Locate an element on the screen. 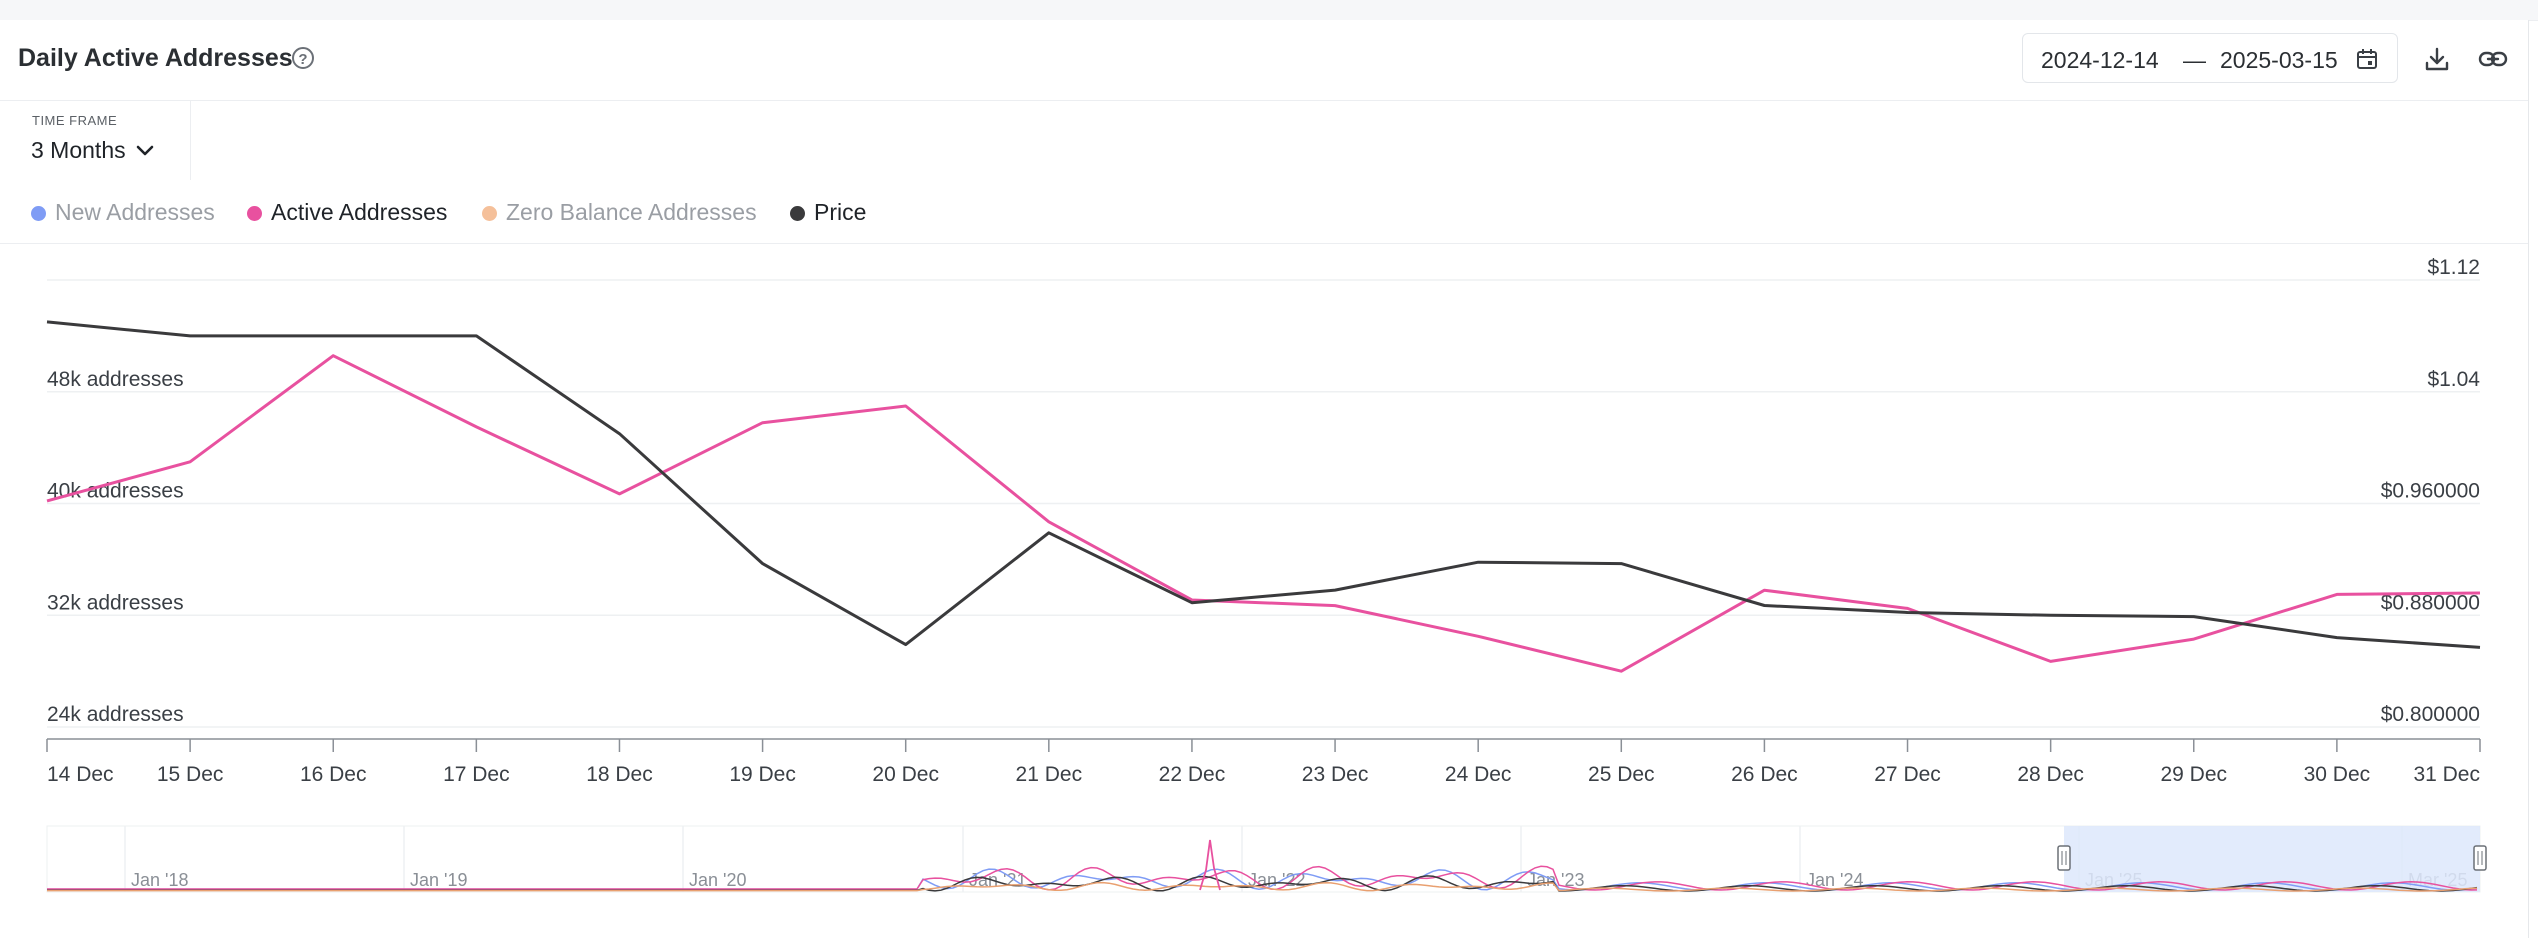 The width and height of the screenshot is (2538, 938). top-band is located at coordinates (1269, 10).